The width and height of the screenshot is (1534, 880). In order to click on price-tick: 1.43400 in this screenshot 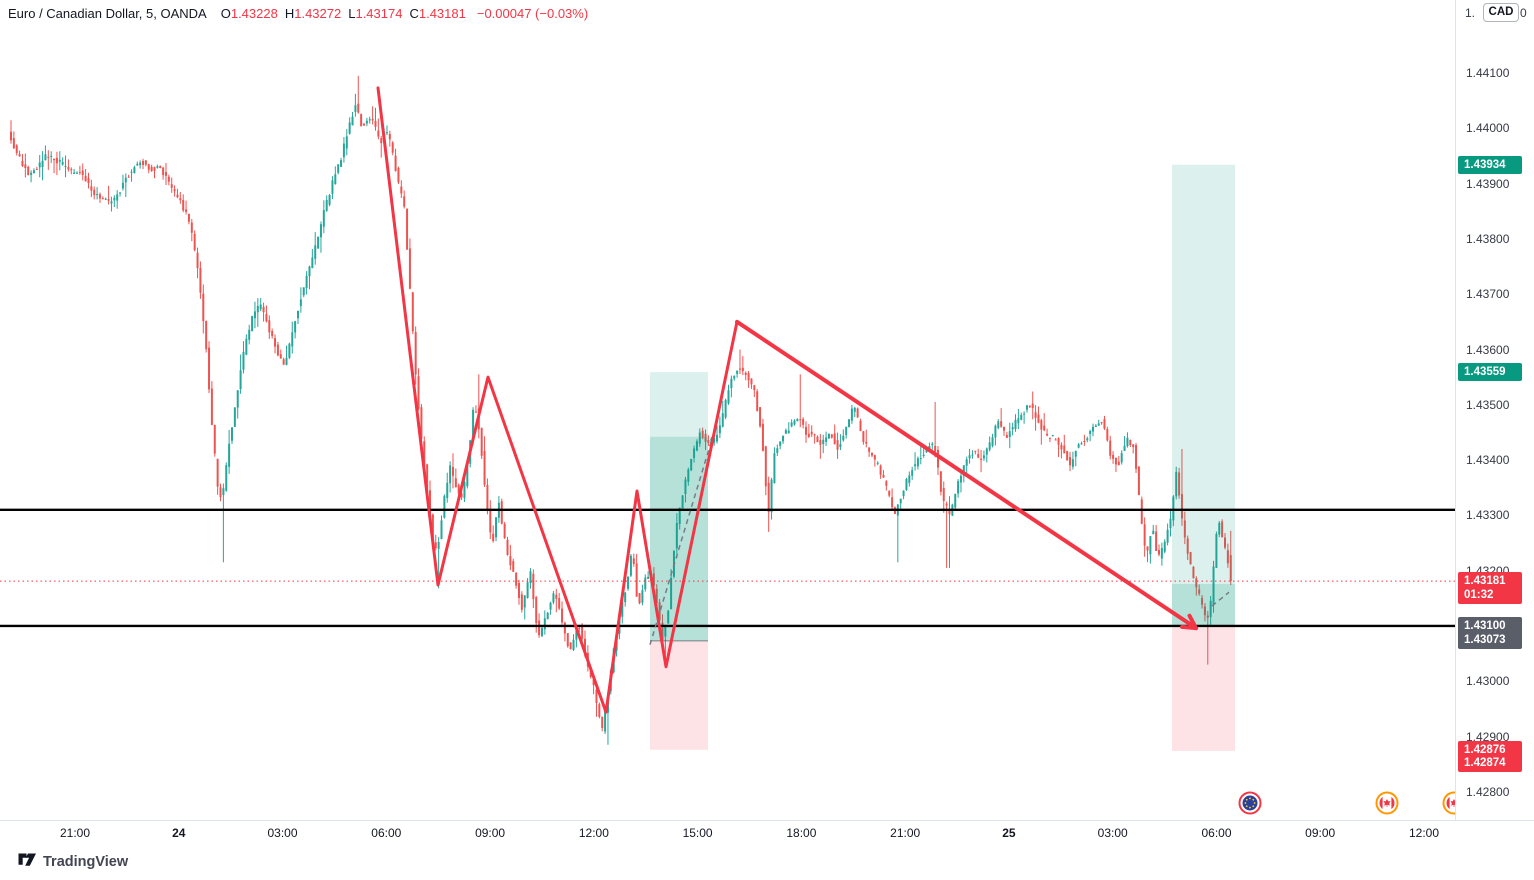, I will do `click(1488, 460)`.